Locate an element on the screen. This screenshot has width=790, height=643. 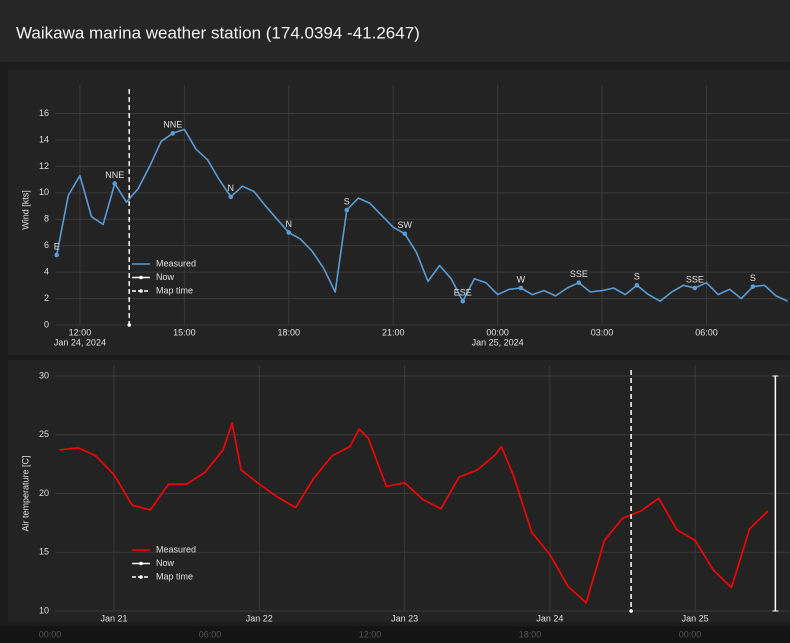
y-tick-label: 6 is located at coordinates (46, 245).